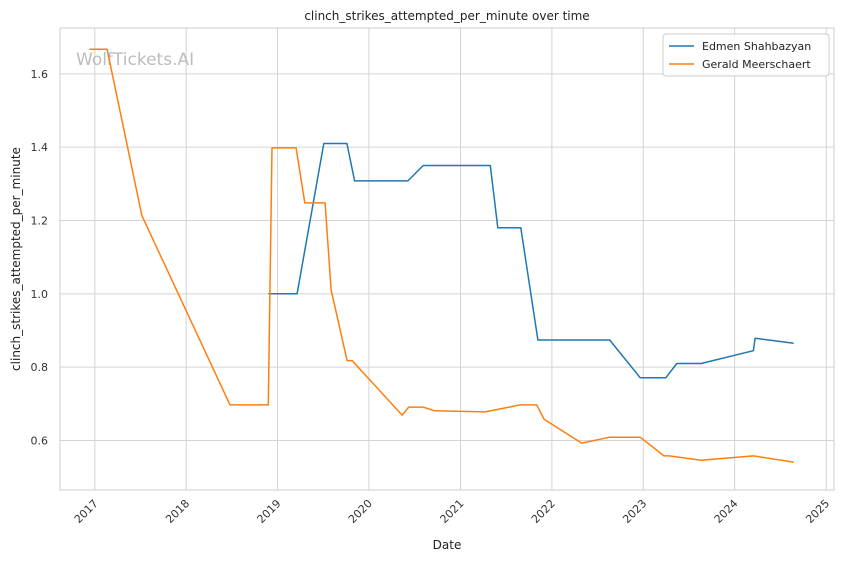  Describe the element at coordinates (40, 147) in the screenshot. I see `y-tick-label: 1.4` at that location.